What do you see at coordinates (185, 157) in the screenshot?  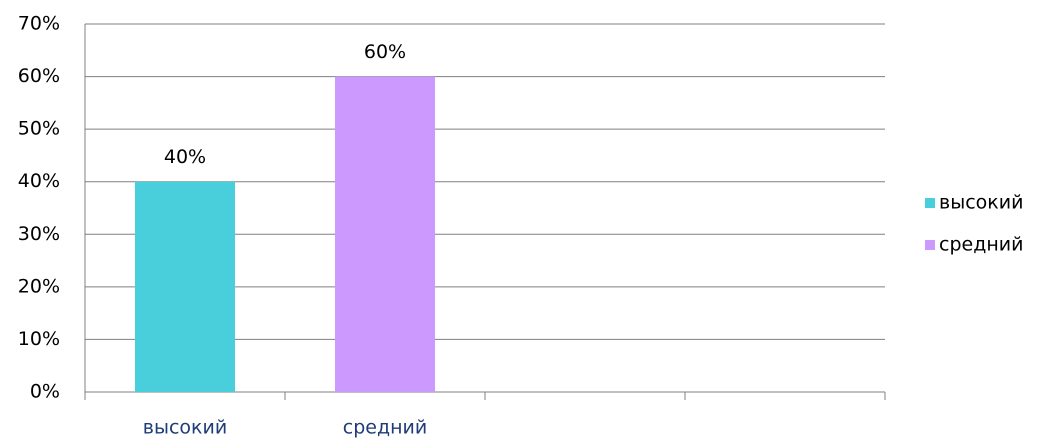 I see `data-label: 40%` at bounding box center [185, 157].